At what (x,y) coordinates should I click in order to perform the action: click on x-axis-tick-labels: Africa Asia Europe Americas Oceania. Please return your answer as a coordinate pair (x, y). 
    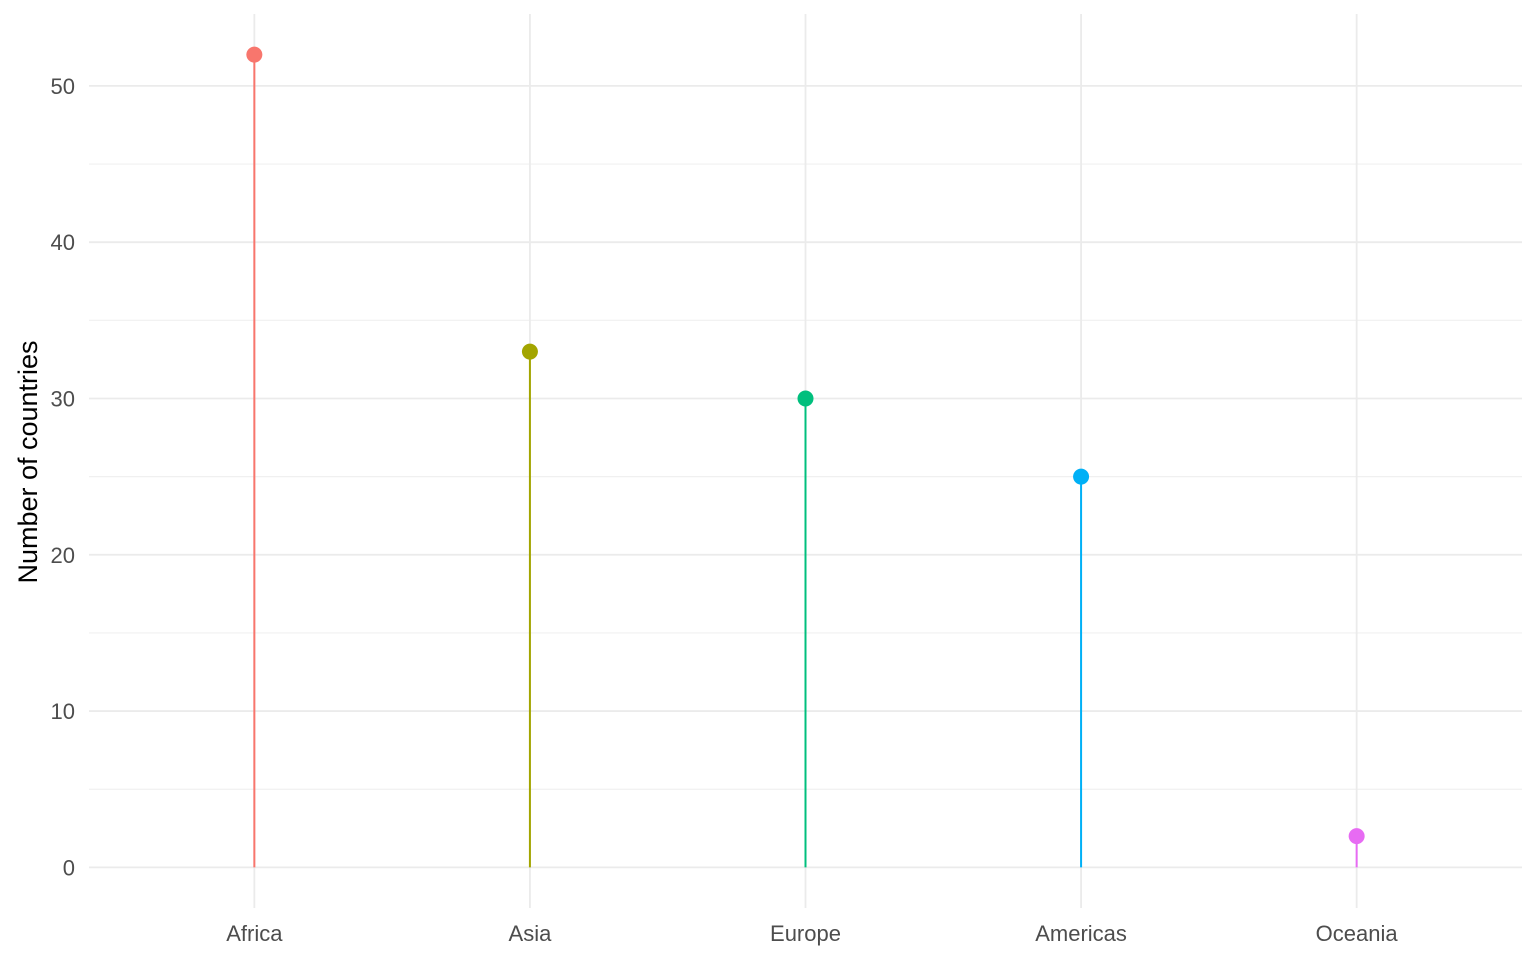
    Looking at the image, I should click on (812, 933).